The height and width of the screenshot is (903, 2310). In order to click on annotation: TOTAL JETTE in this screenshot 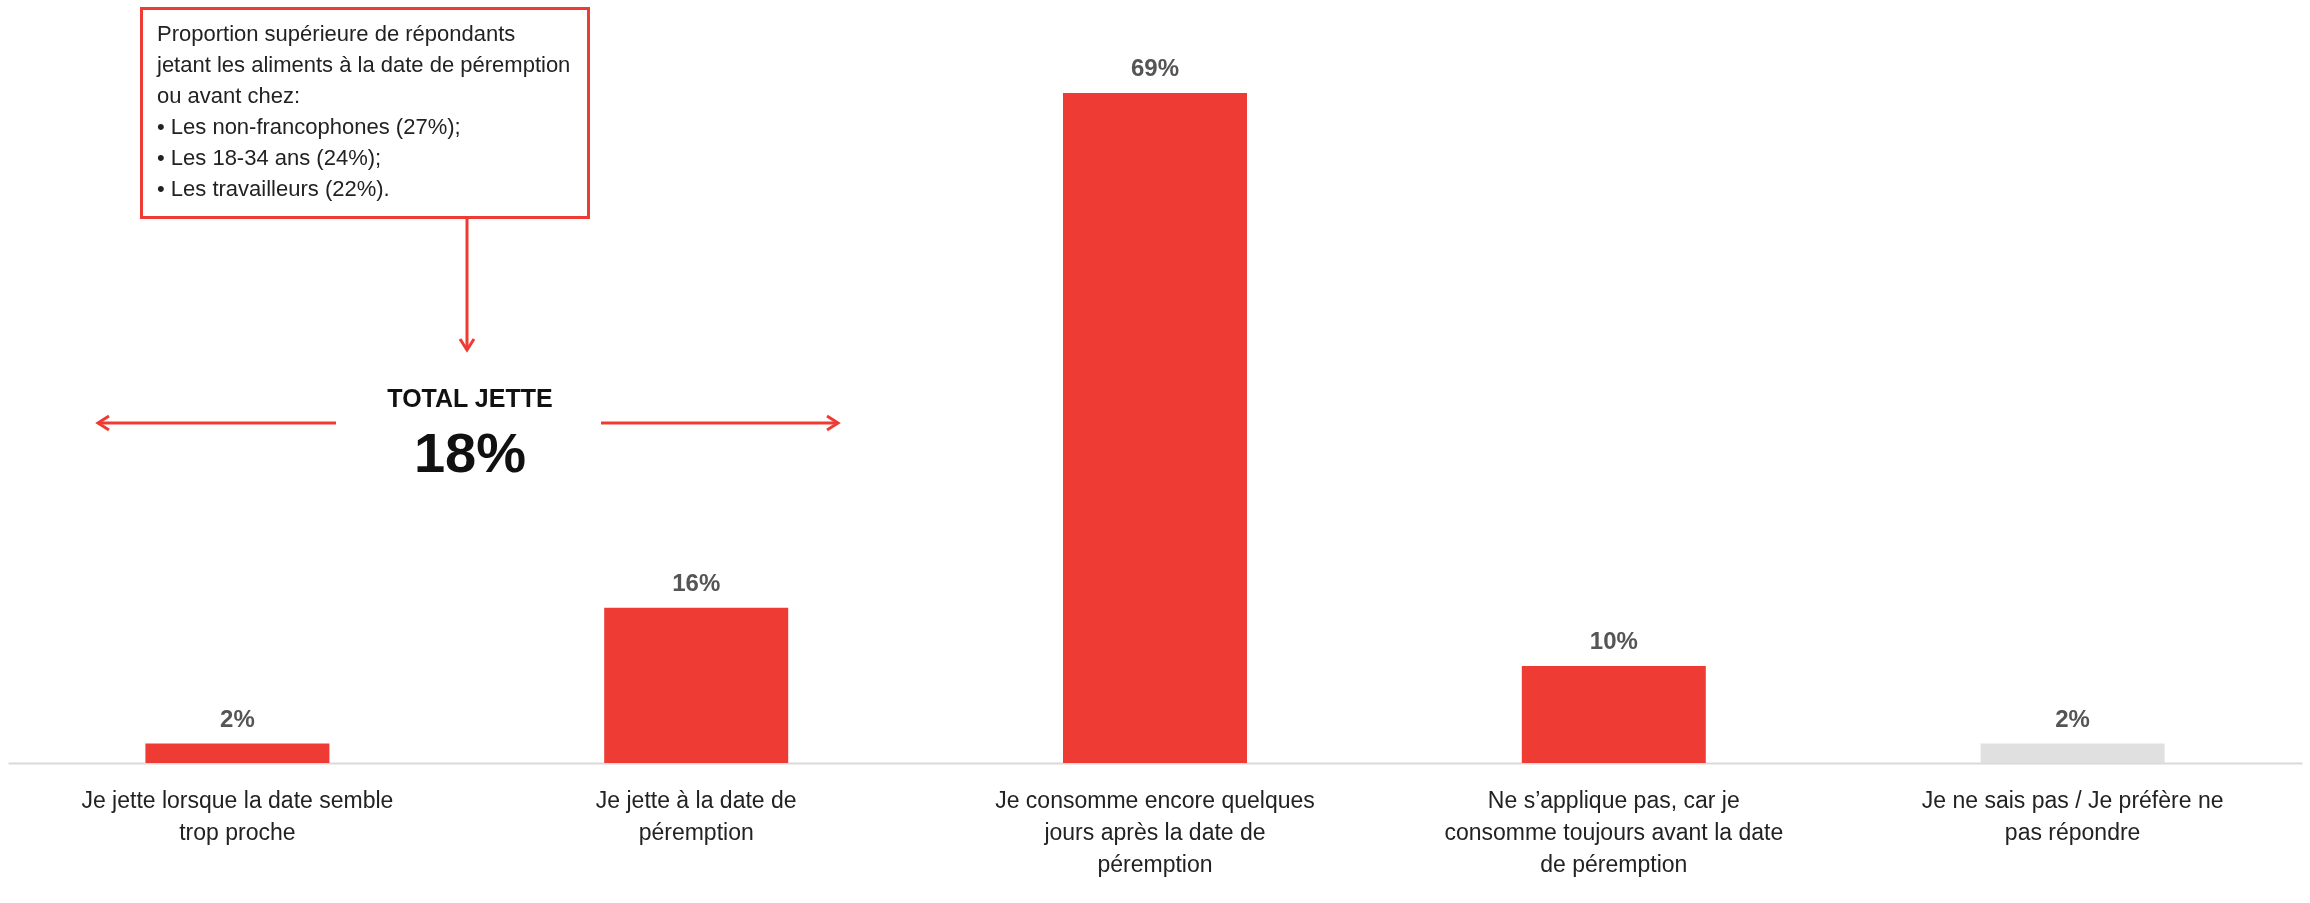, I will do `click(470, 398)`.